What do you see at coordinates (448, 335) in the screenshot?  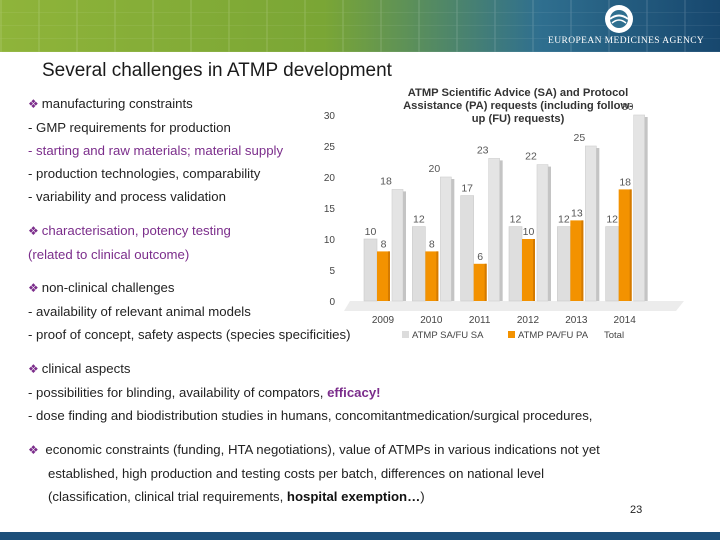 I see `legend-label: ATMP SA/FU SA` at bounding box center [448, 335].